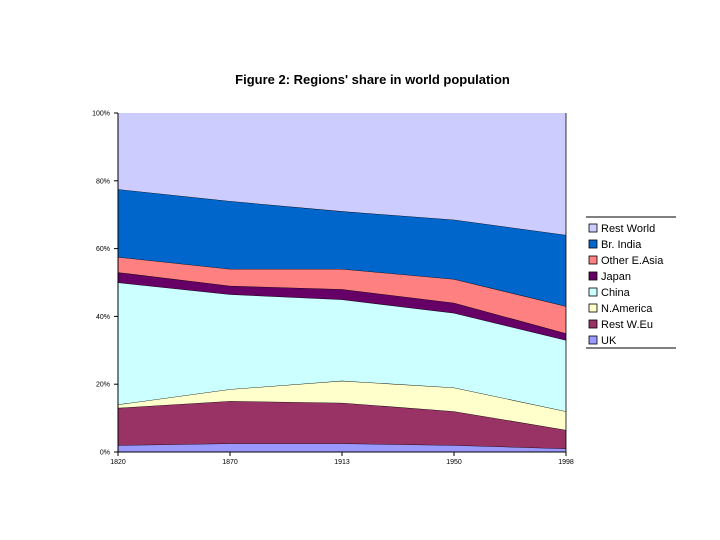 Image resolution: width=720 pixels, height=540 pixels. Describe the element at coordinates (342, 447) in the screenshot. I see `area-uk` at that location.